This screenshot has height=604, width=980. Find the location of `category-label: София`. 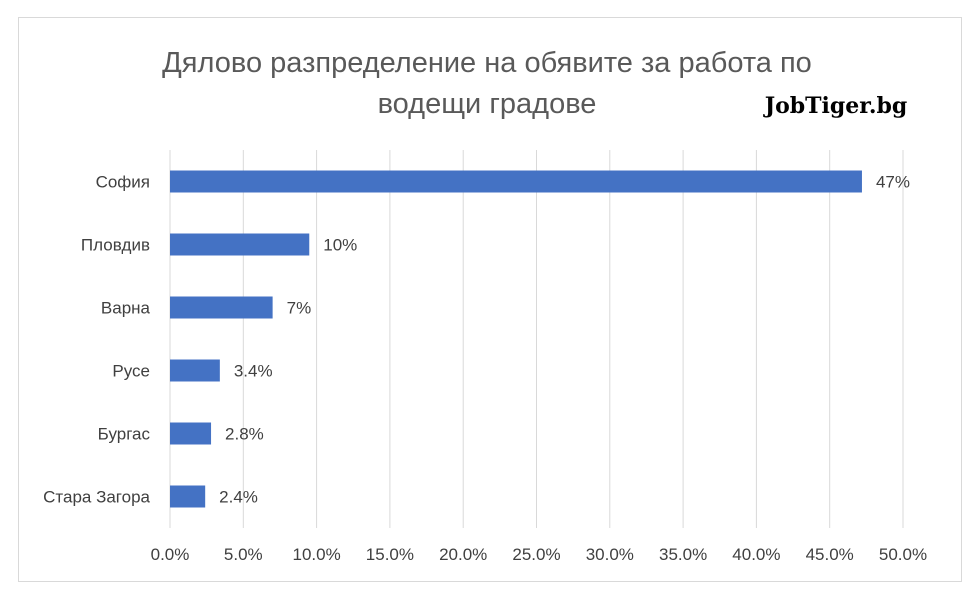

category-label: София is located at coordinates (123, 182).